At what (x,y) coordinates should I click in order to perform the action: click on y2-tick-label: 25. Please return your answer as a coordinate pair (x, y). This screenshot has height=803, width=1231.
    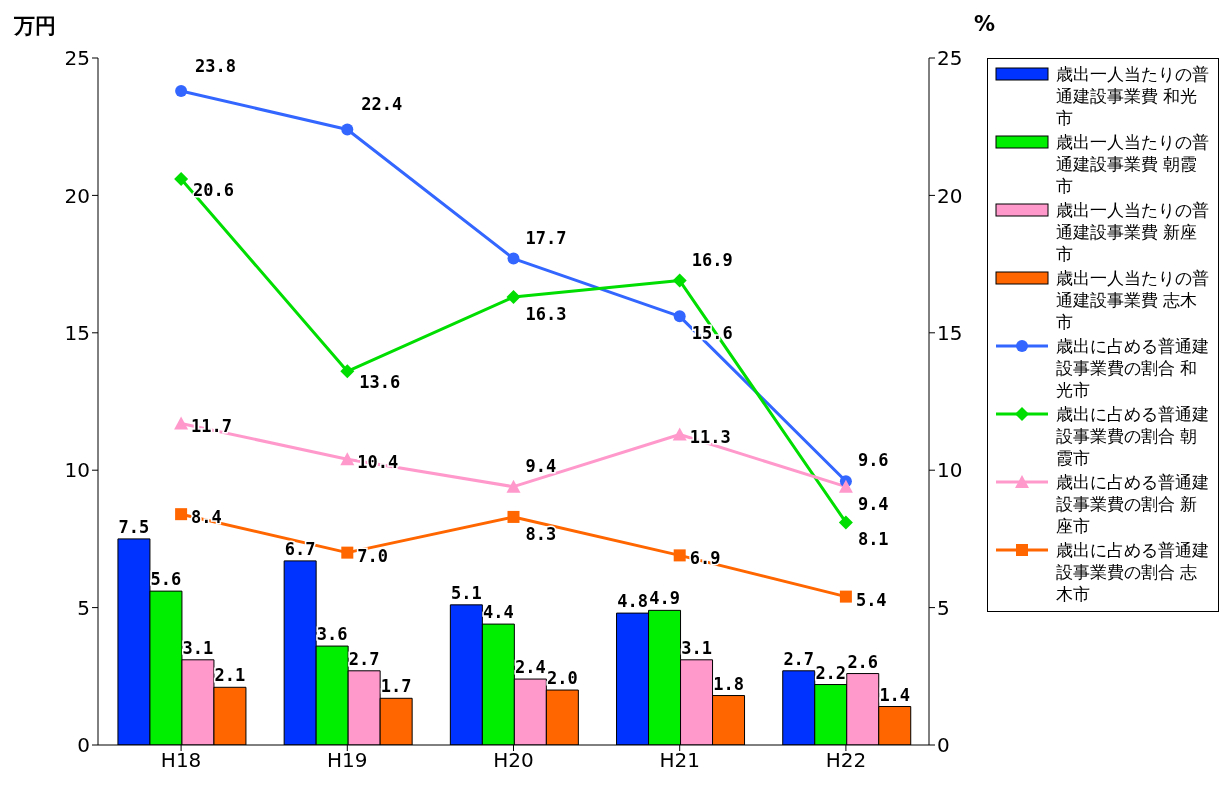
    Looking at the image, I should click on (950, 58).